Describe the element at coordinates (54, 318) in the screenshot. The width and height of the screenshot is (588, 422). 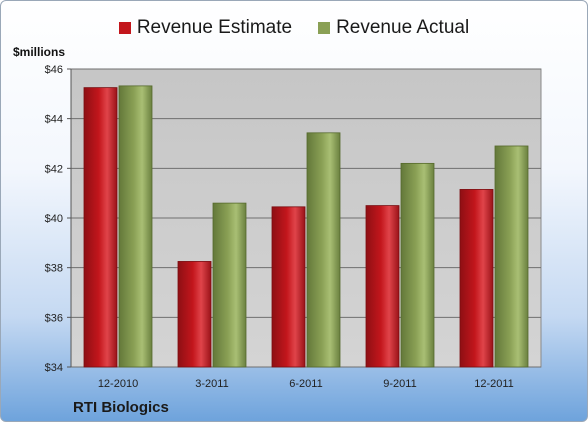
I see `y-tick-label: $36` at that location.